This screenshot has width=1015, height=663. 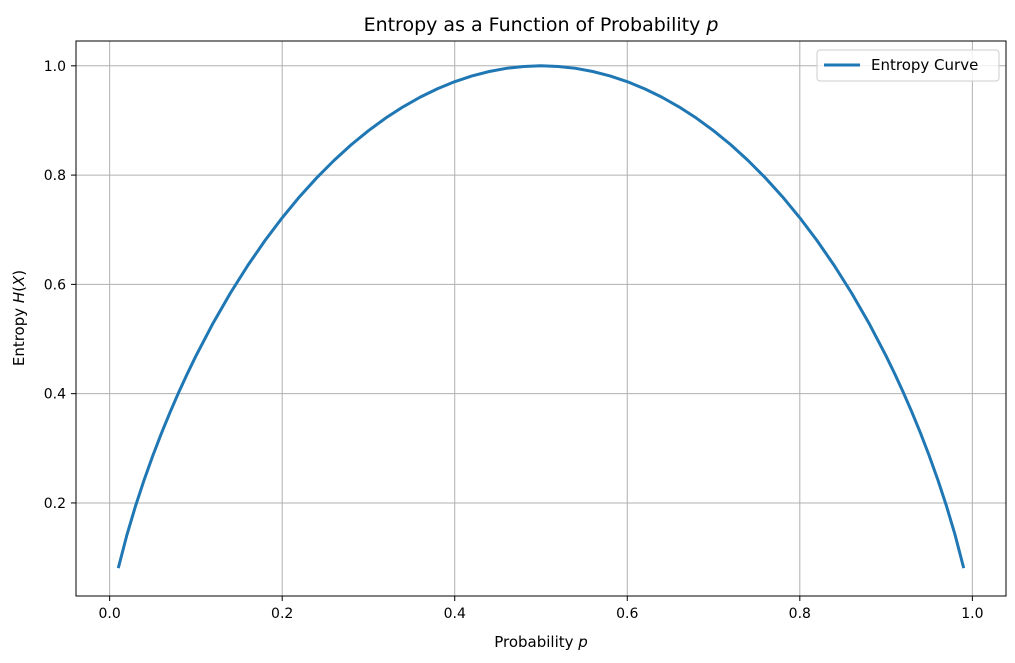 I want to click on y-axis-title: Entropy H(X), so click(x=19, y=318).